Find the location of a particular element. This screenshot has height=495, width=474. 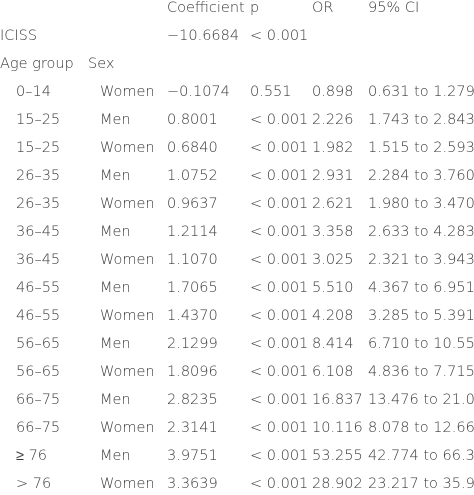

or-cell: 2.621 is located at coordinates (333, 204).